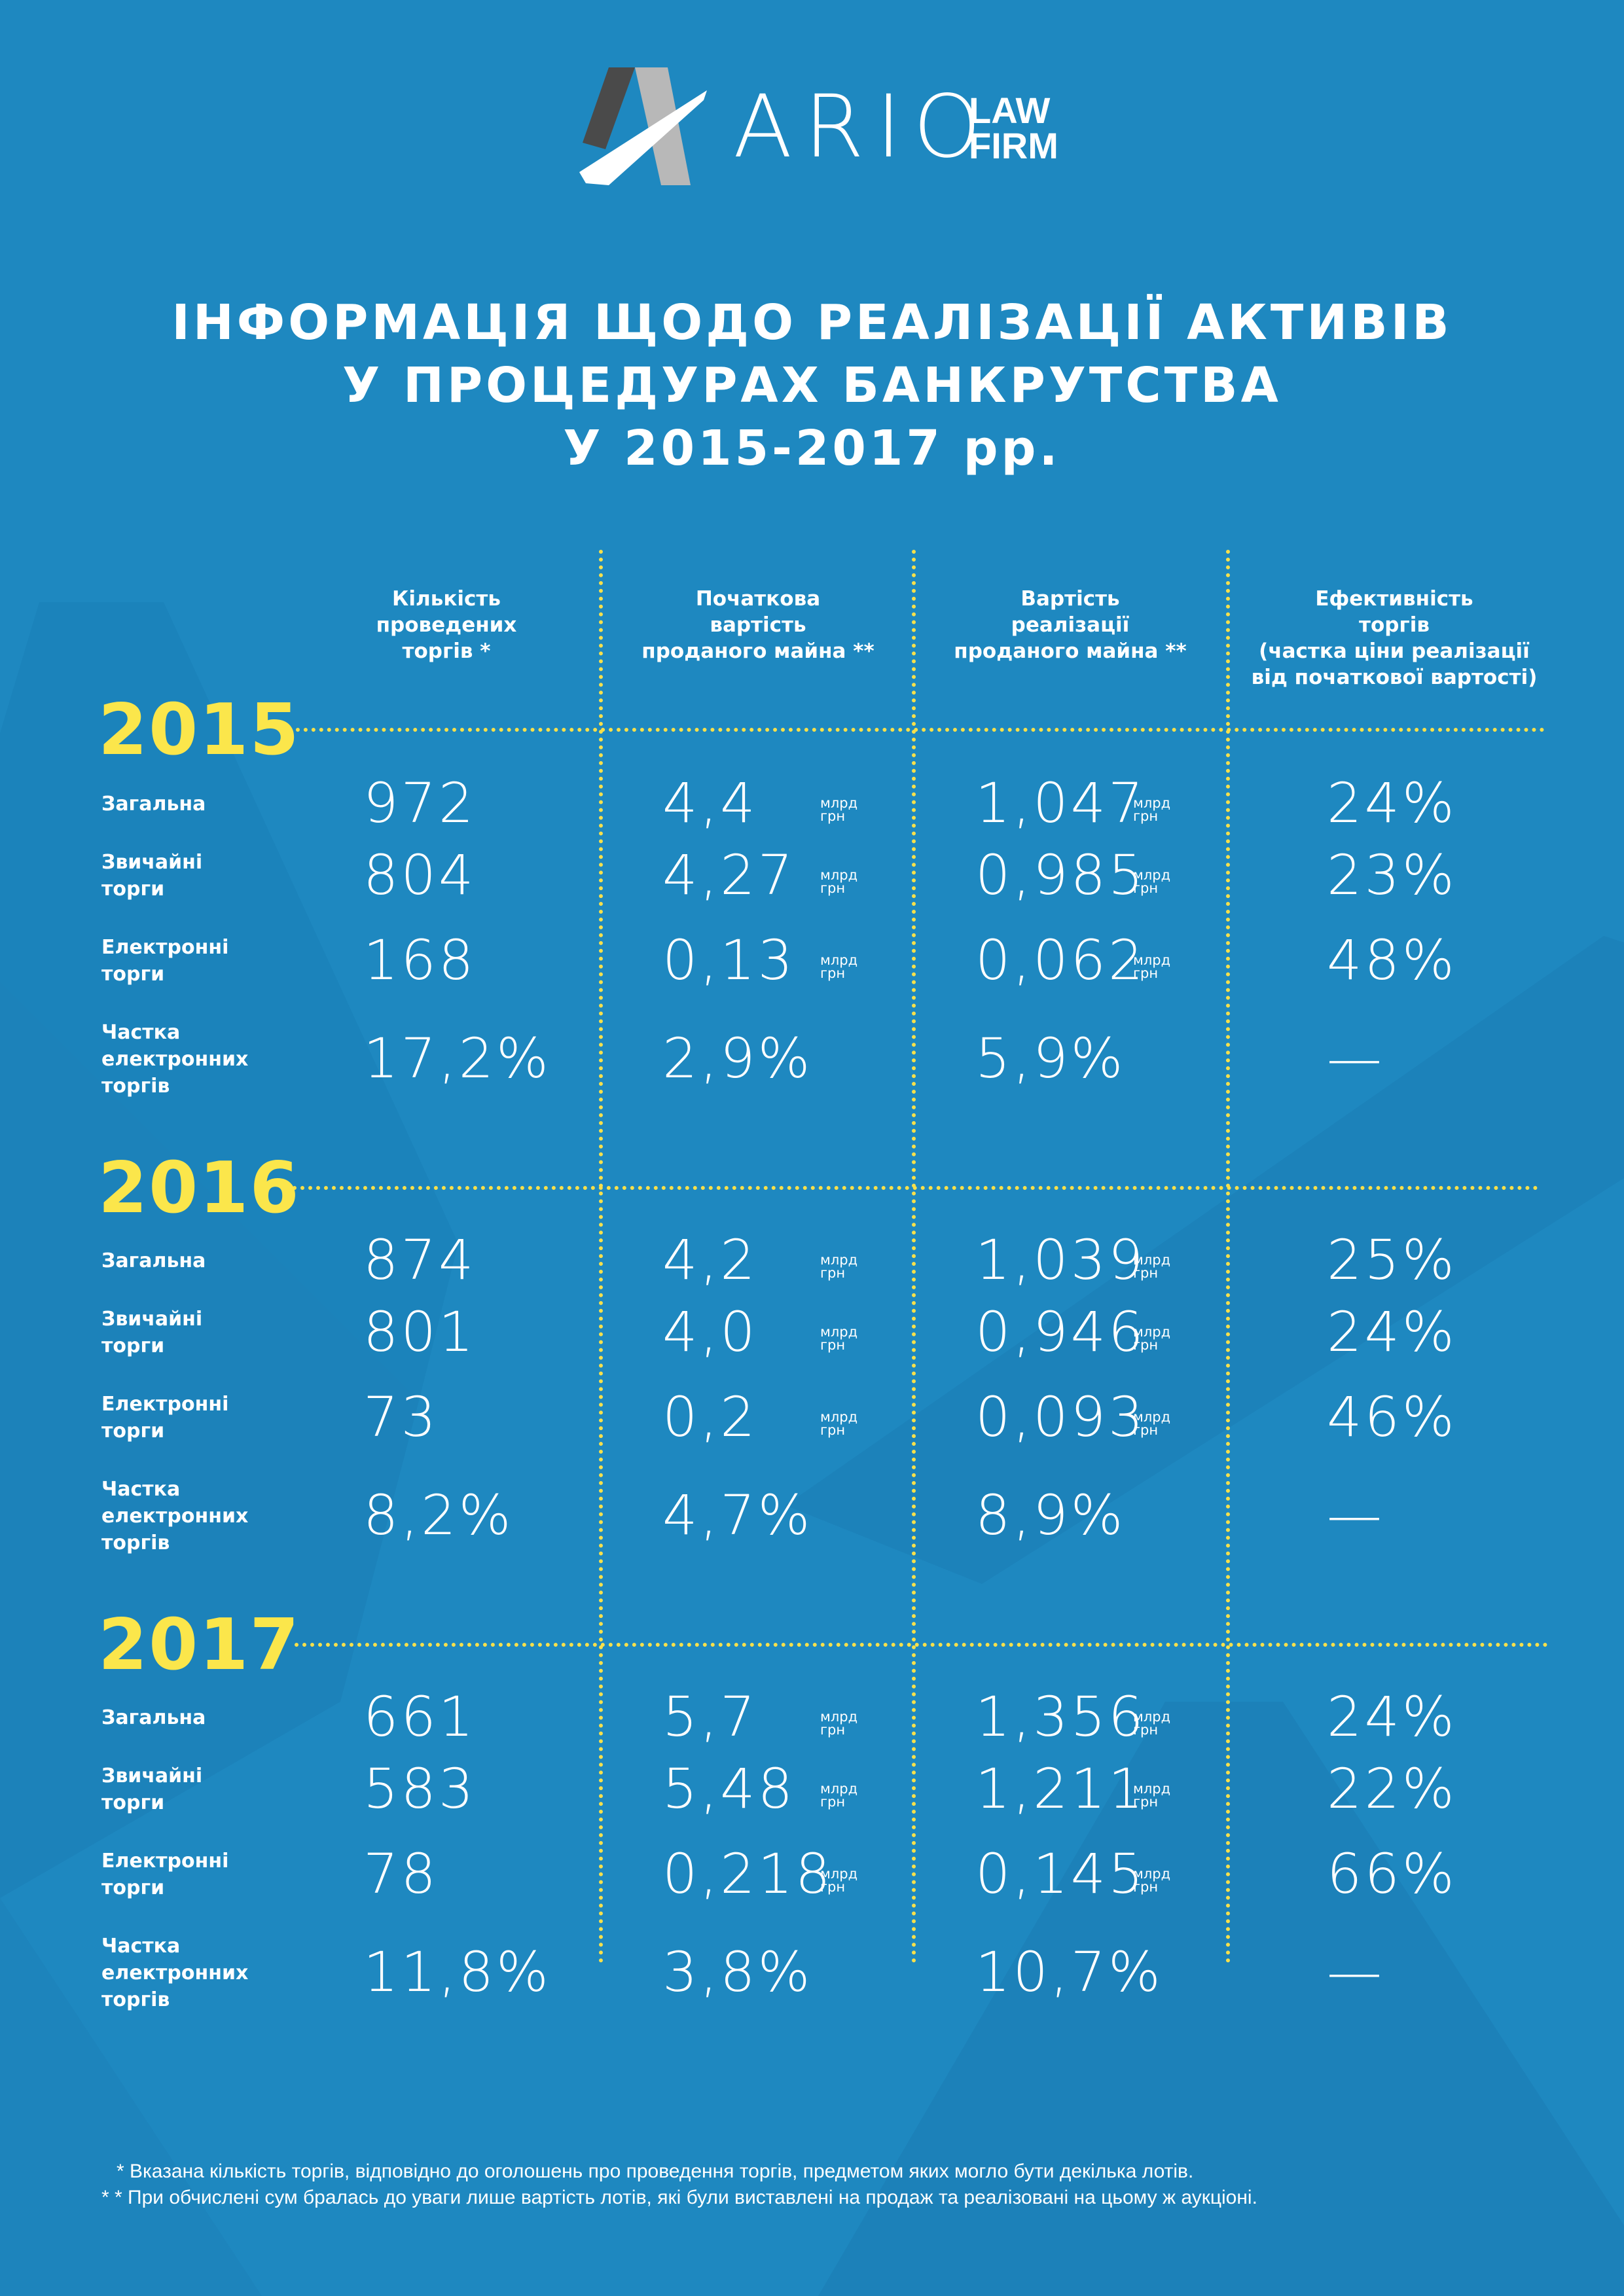 The width and height of the screenshot is (1624, 2296). Describe the element at coordinates (457, 1058) in the screenshot. I see `value-2015-share-count: 17,2%` at that location.